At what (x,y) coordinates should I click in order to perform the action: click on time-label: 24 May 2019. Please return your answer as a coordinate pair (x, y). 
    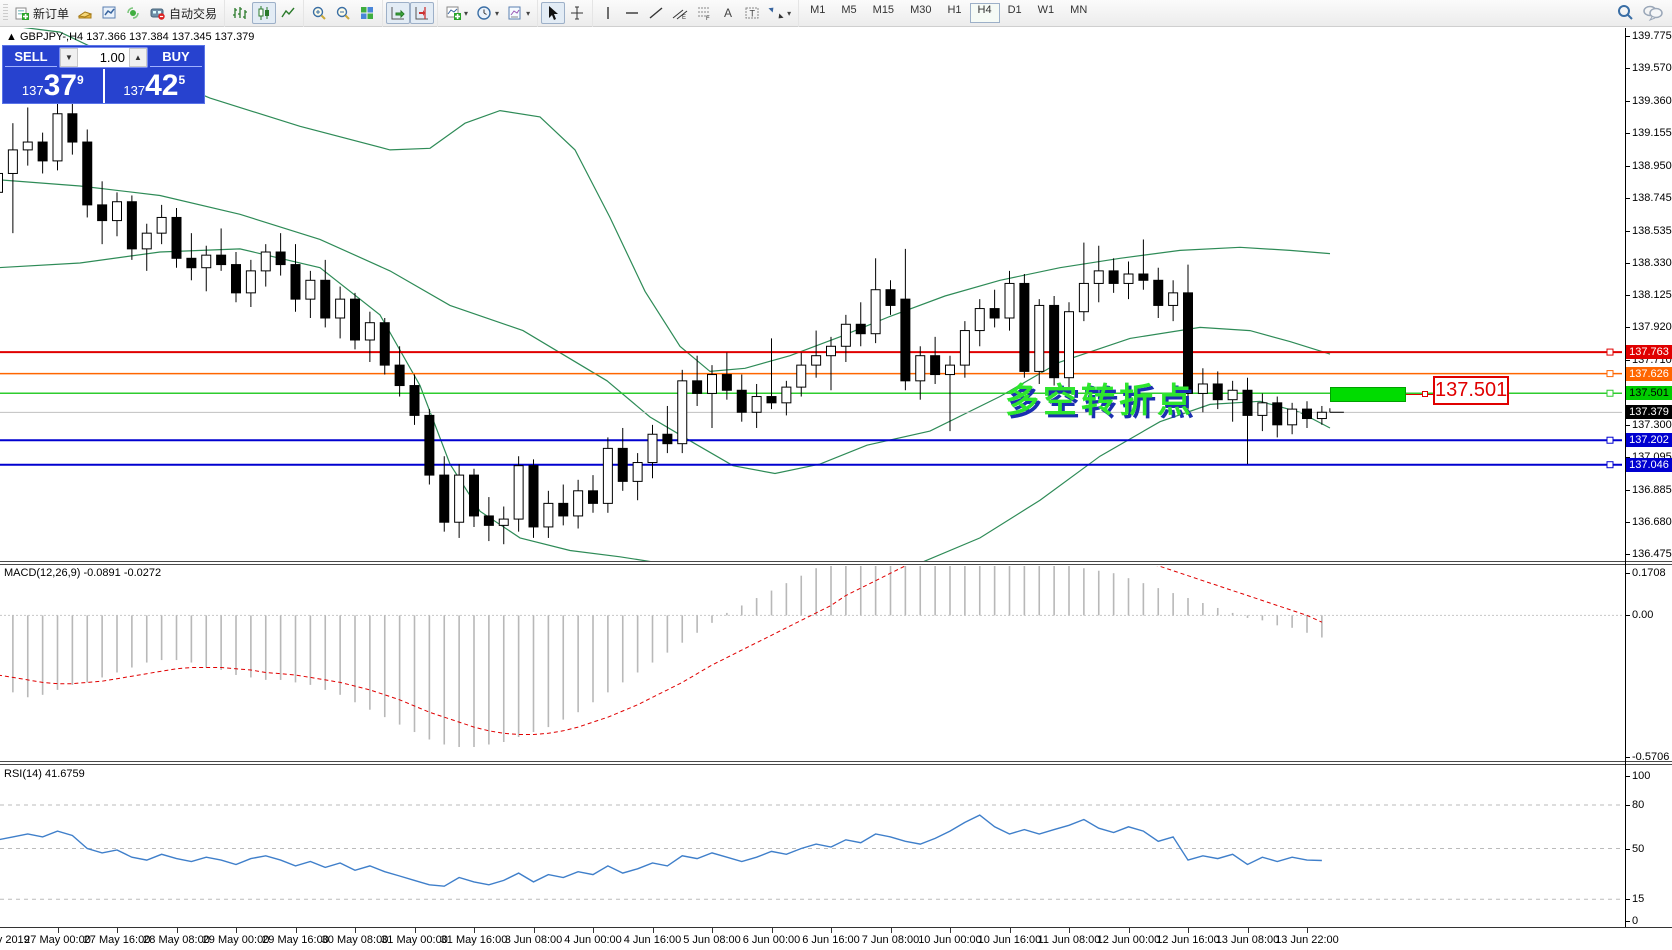
    Looking at the image, I should click on (15, 940).